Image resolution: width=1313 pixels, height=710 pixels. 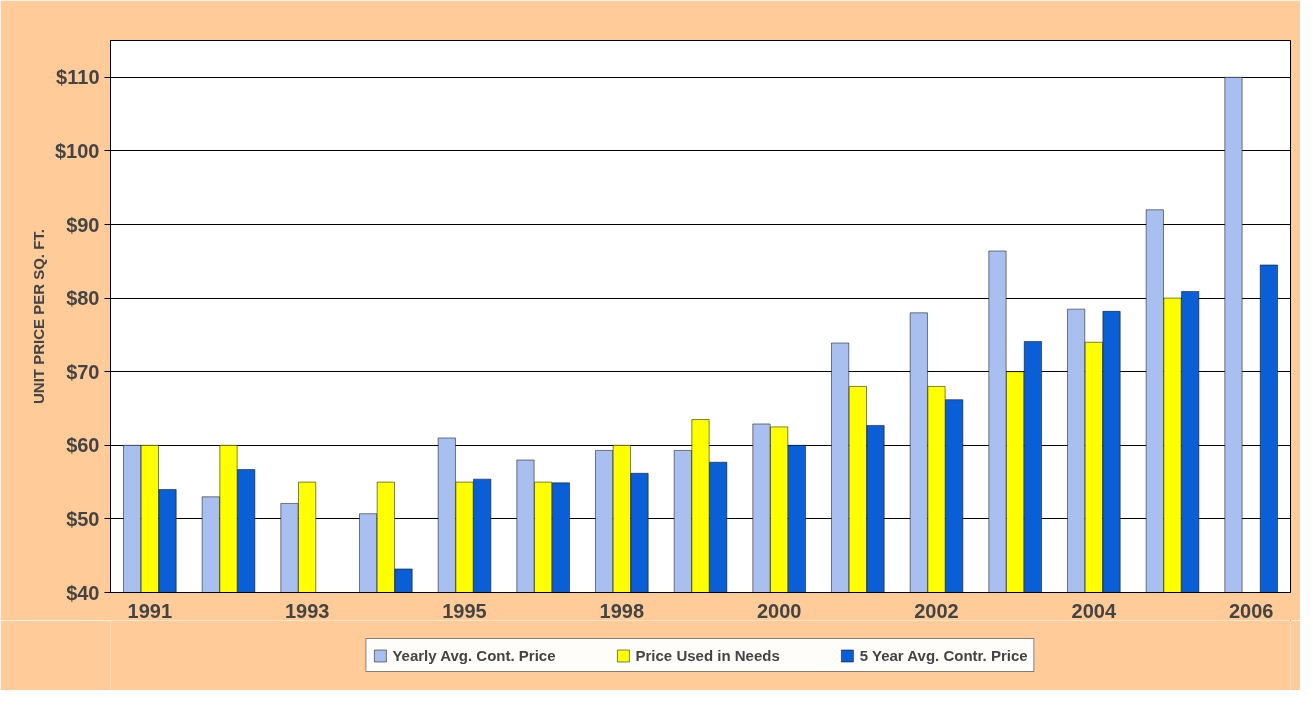 What do you see at coordinates (77, 150) in the screenshot?
I see `y-tick-label: $100` at bounding box center [77, 150].